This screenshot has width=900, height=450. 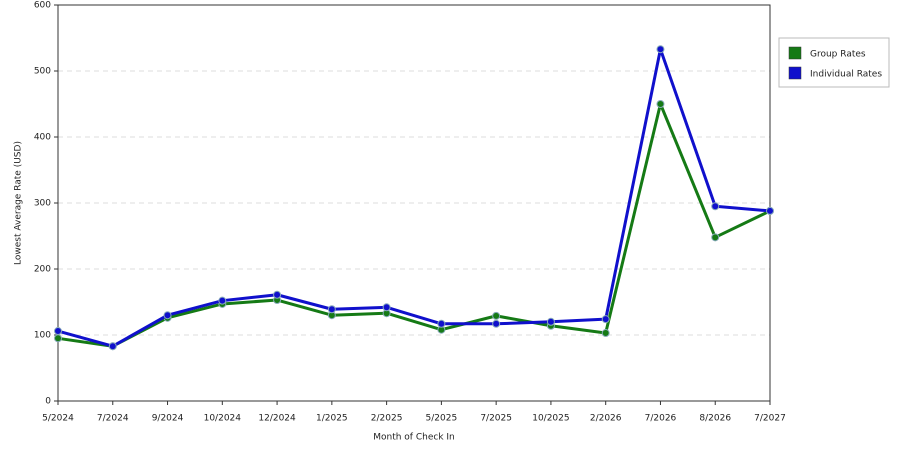 What do you see at coordinates (42, 6) in the screenshot?
I see `y-tick-label: 600` at bounding box center [42, 6].